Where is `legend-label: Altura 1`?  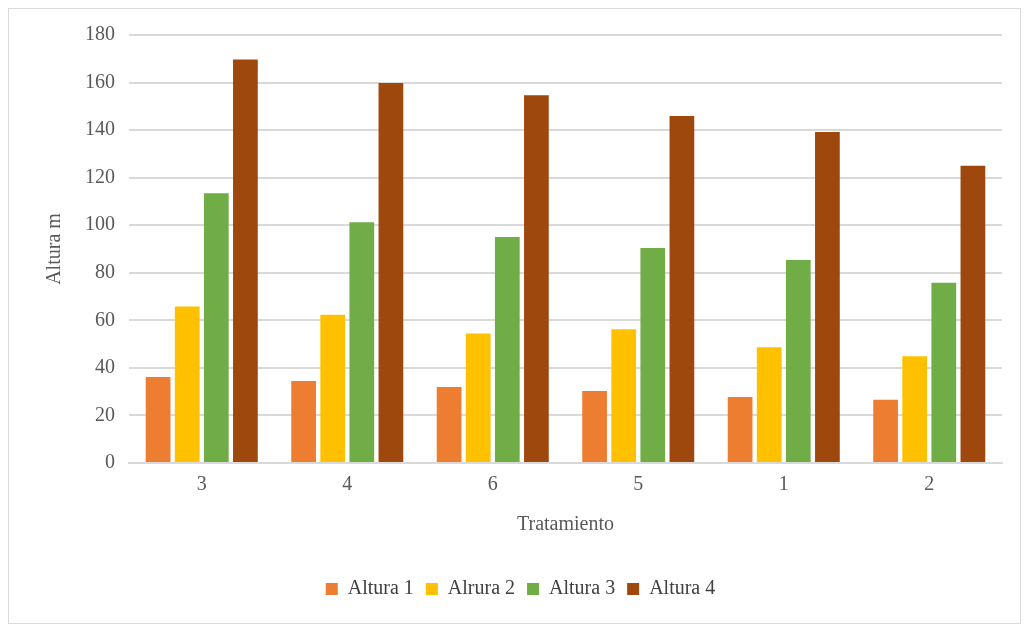 legend-label: Altura 1 is located at coordinates (380, 587).